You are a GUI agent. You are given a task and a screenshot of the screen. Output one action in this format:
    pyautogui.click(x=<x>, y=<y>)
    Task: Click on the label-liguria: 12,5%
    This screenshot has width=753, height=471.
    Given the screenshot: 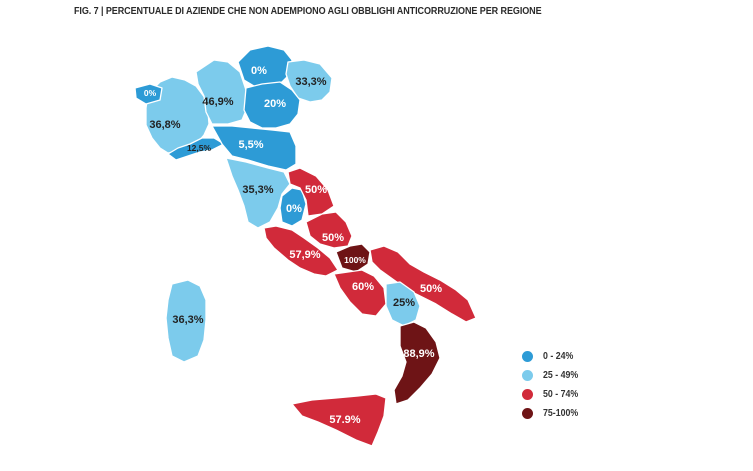 What is the action you would take?
    pyautogui.click(x=199, y=148)
    